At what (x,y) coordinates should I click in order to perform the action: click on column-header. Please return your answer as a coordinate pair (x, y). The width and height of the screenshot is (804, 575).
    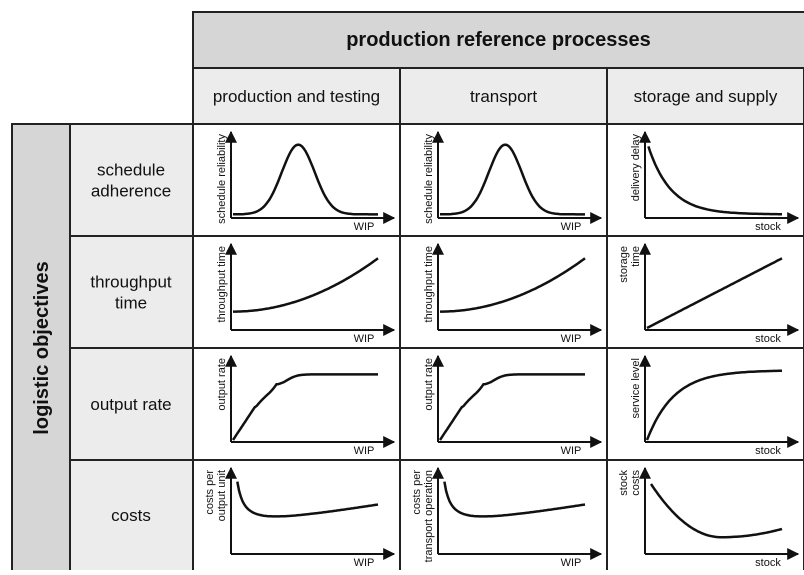
    Looking at the image, I should click on (296, 96).